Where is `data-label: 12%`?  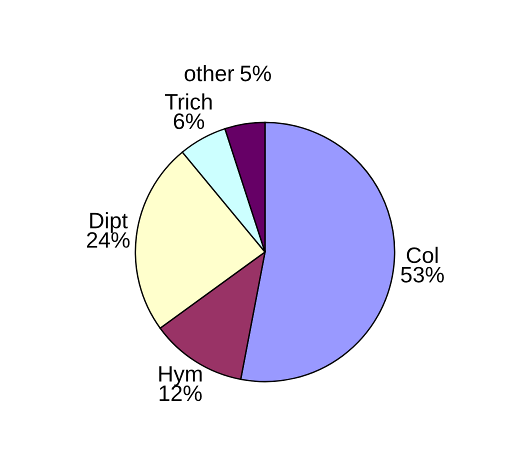 data-label: 12% is located at coordinates (181, 393).